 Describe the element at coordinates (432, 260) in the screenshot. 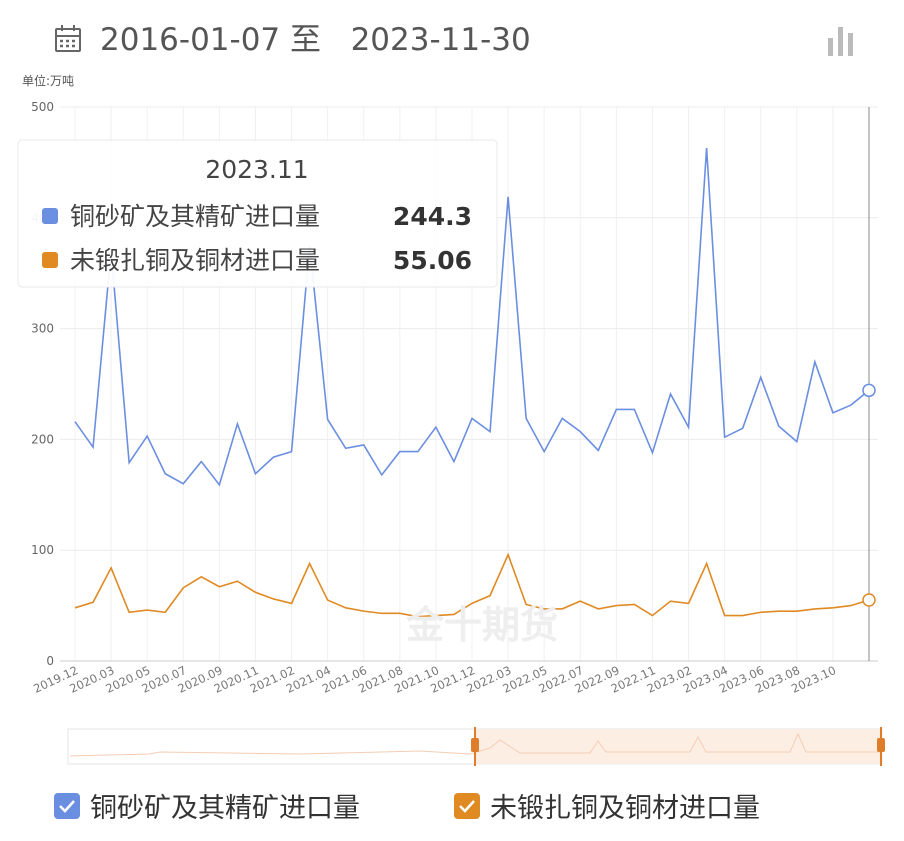

I see `tooltip-value: 55.06` at that location.